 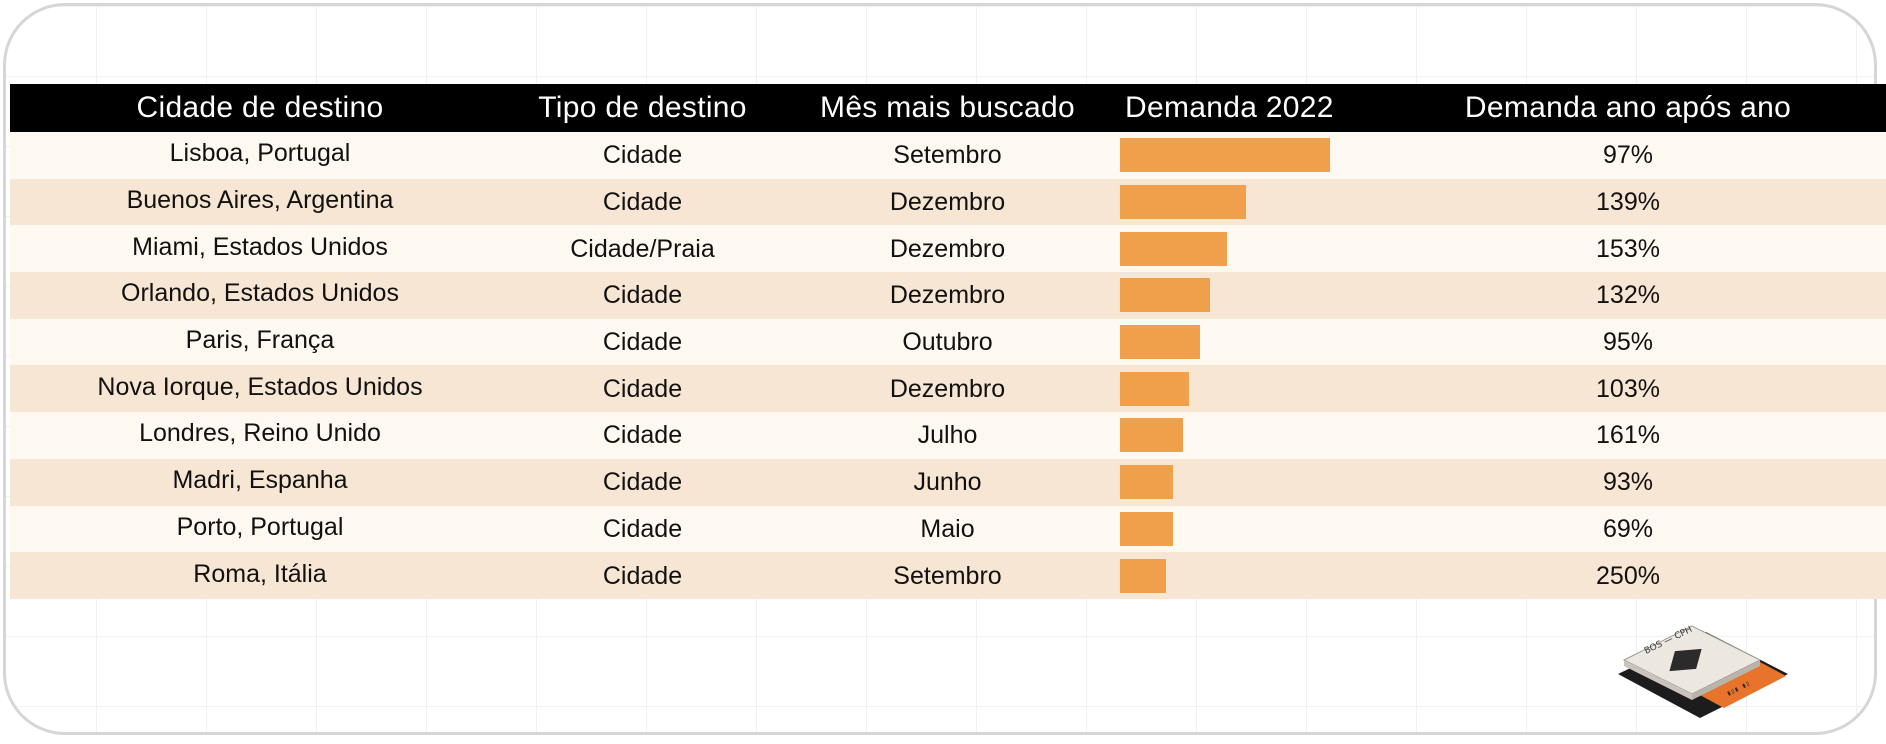 What do you see at coordinates (260, 107) in the screenshot?
I see `header-destination-city: Cidade de destino` at bounding box center [260, 107].